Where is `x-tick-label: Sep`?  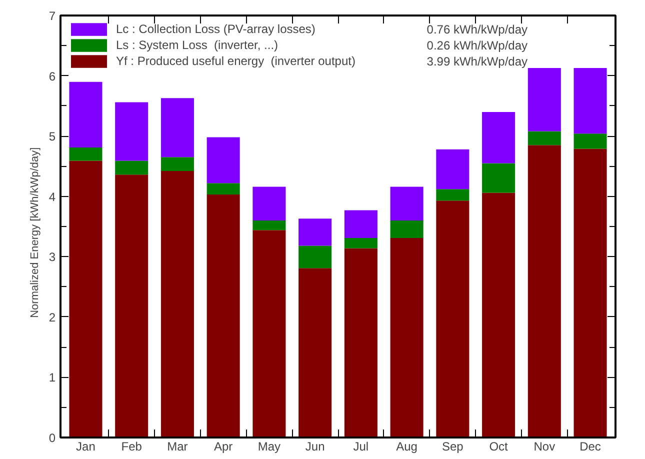
x-tick-label: Sep is located at coordinates (453, 447).